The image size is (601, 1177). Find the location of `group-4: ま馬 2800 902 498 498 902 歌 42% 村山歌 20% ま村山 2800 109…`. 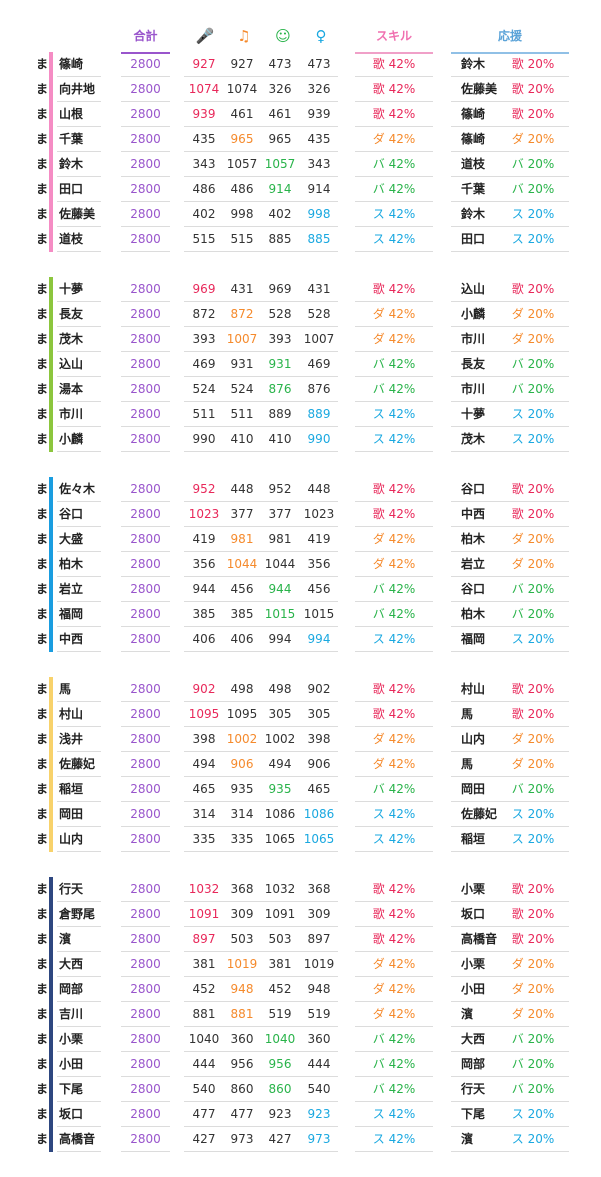

group-4: ま馬 2800 902 498 498 902 歌 42% 村山歌 20% ま村山 2800 109… is located at coordinates (300, 764).